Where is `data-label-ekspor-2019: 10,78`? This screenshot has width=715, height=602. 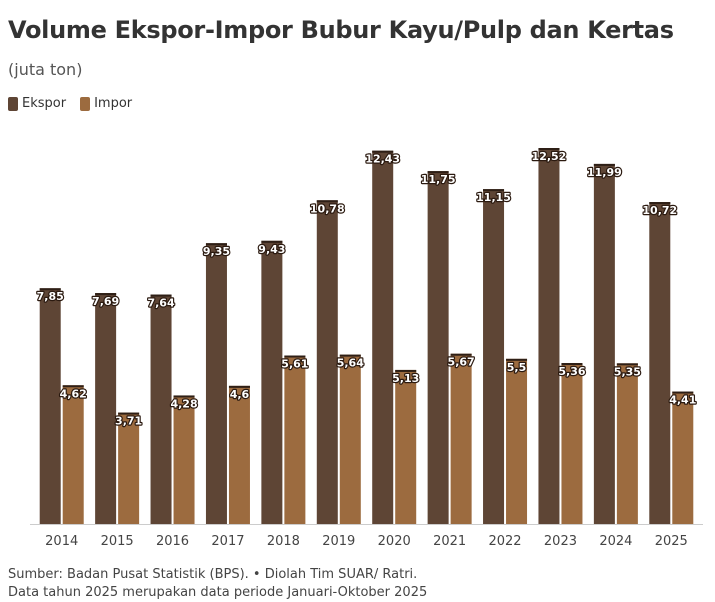
data-label-ekspor-2019: 10,78 is located at coordinates (327, 208).